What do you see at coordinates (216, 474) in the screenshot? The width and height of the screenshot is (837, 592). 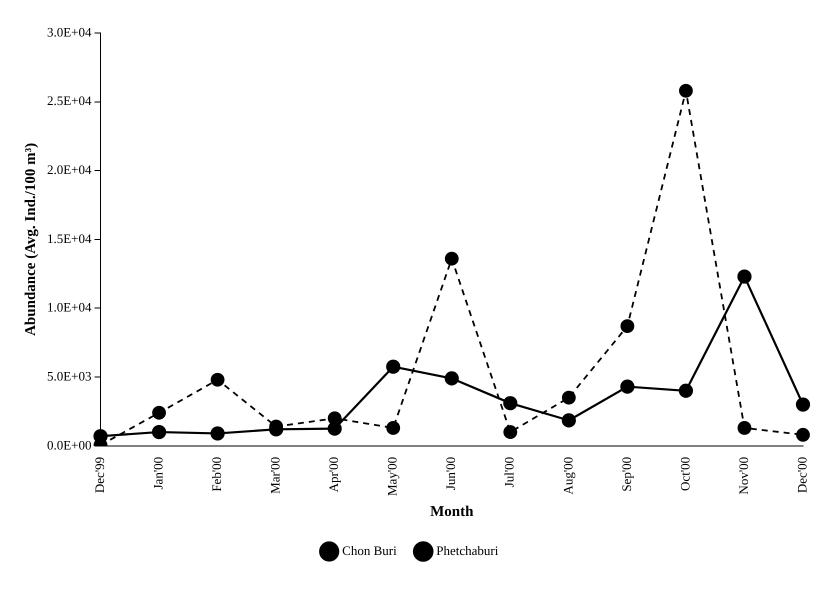 I see `x-tick-label: Feb'00` at bounding box center [216, 474].